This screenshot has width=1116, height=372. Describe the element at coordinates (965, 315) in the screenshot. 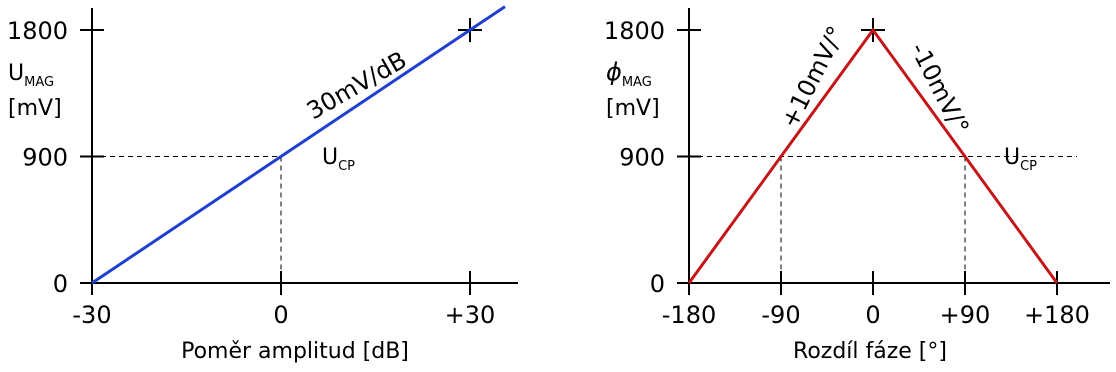

I see `x-tick-label: +90` at that location.